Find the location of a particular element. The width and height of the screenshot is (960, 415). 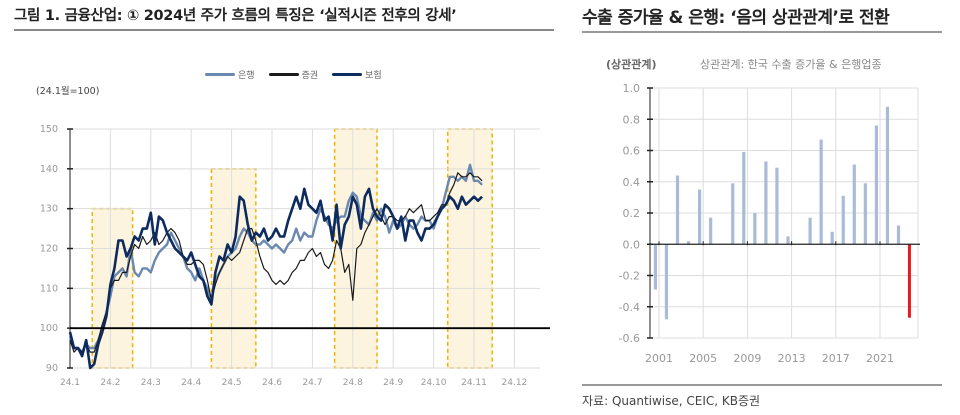

legend-label-insurance: 보험 is located at coordinates (373, 76).